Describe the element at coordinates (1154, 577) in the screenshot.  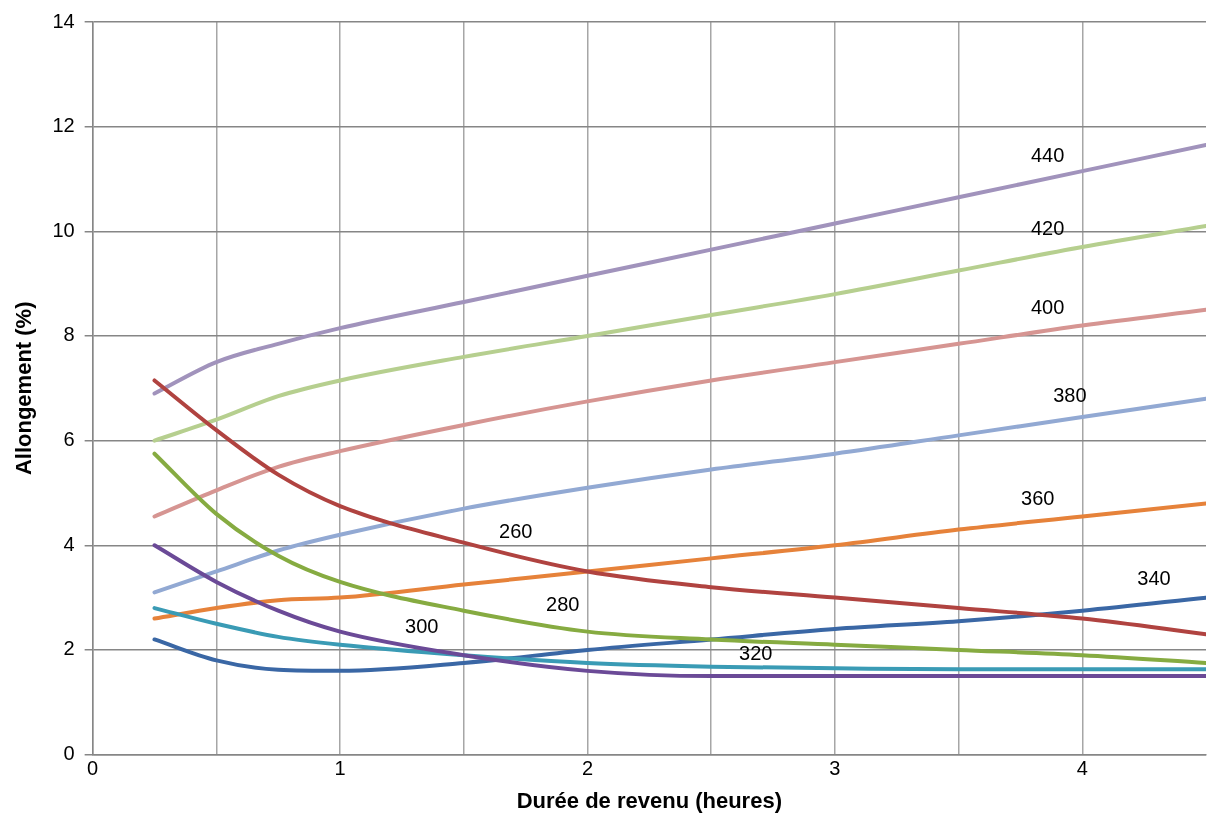
I see `series-label: 340` at that location.